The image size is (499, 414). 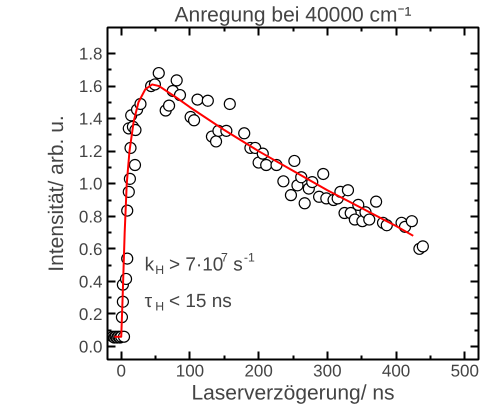 What do you see at coordinates (121, 371) in the screenshot?
I see `x-tick-label: 0` at bounding box center [121, 371].